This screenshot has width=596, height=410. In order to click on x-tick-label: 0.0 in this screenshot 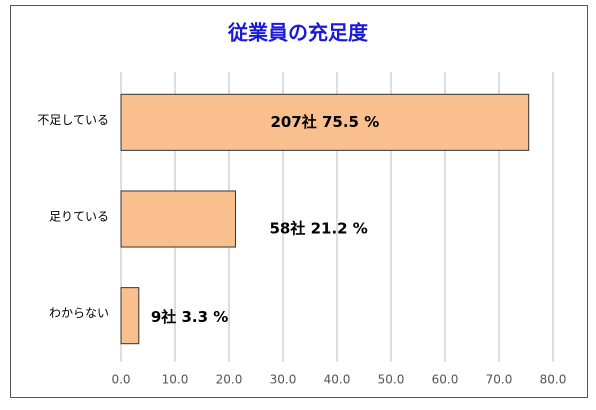, I will do `click(120, 380)`.